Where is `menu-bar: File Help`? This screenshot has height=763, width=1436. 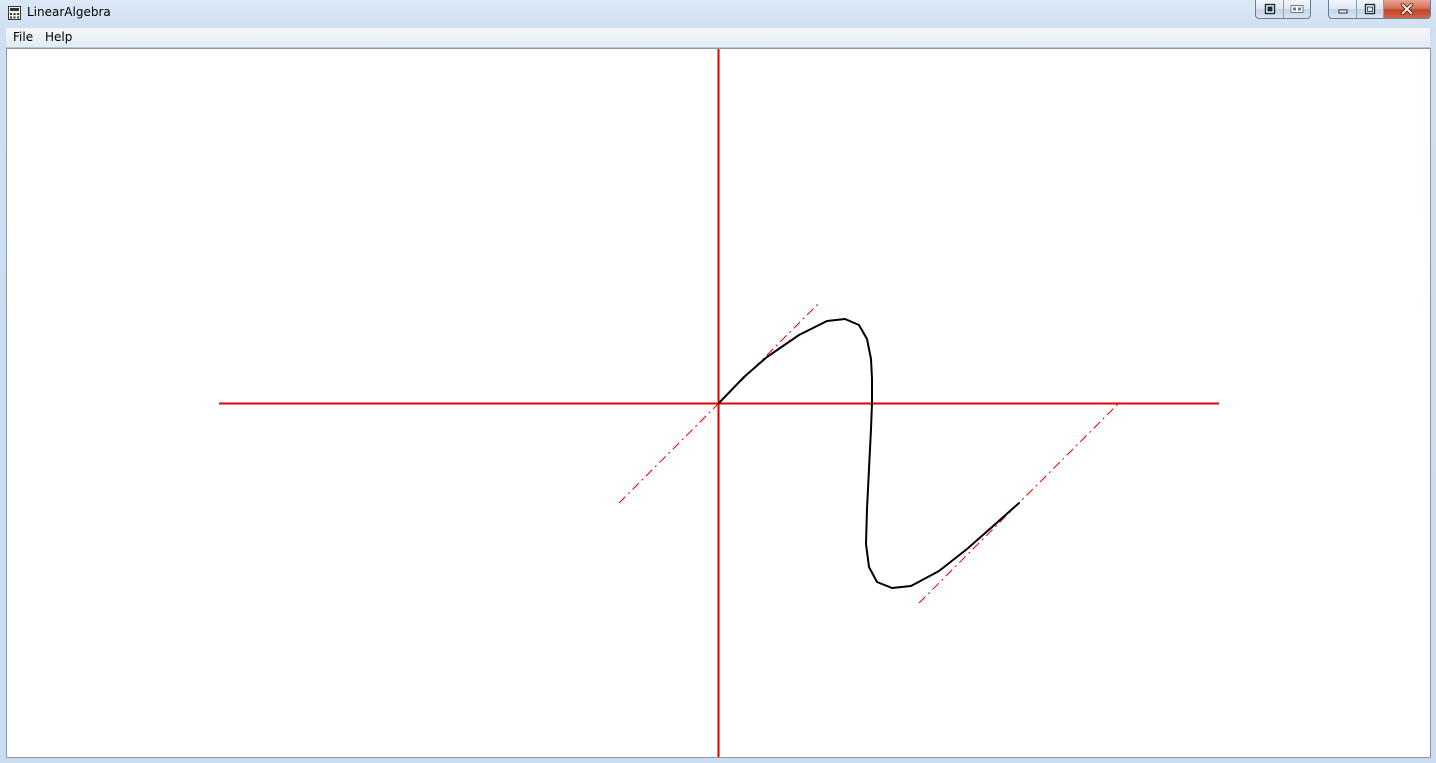 menu-bar: File Help is located at coordinates (718, 38).